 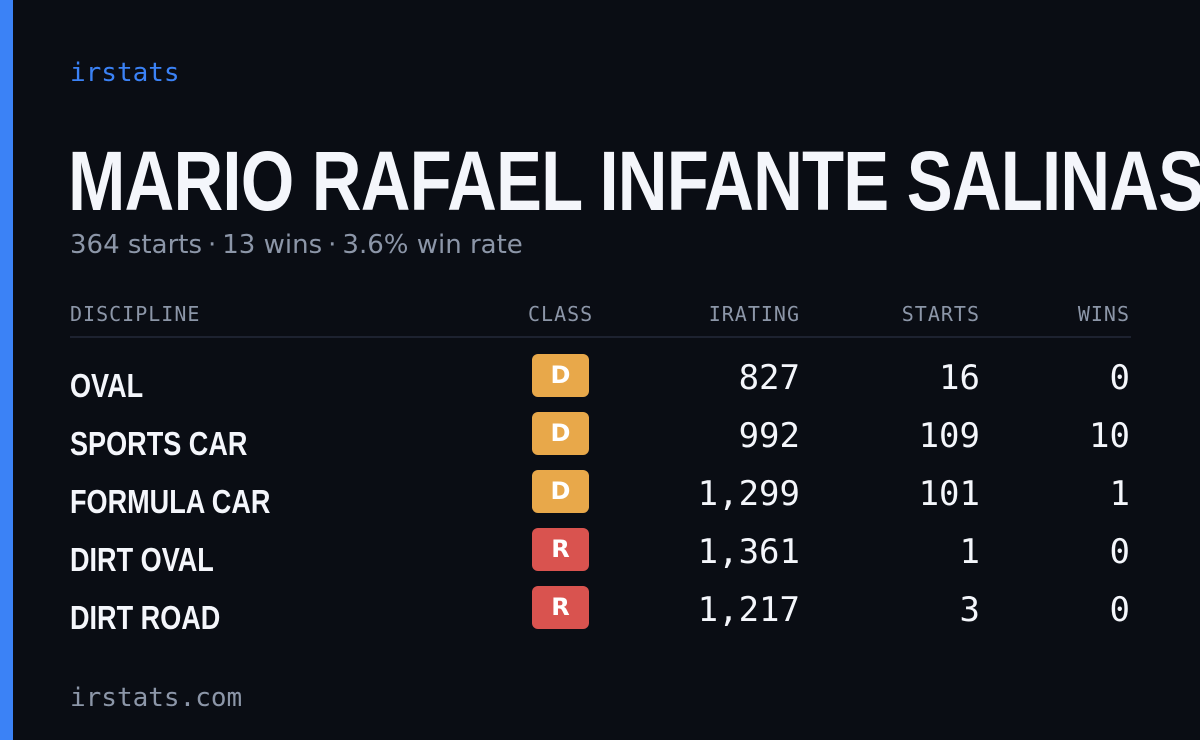 I want to click on table-row: OVAL D 827 16 0, so click(x=600, y=383).